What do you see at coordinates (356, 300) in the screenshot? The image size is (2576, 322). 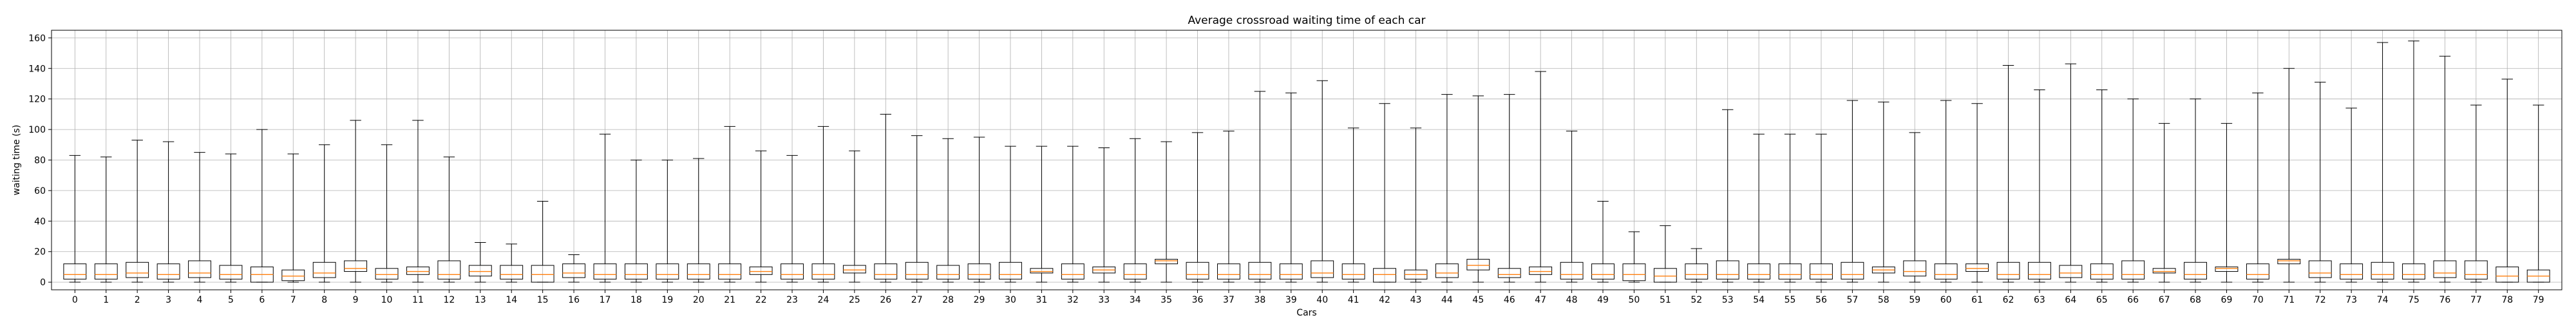 I see `x-tick-label: 9` at bounding box center [356, 300].